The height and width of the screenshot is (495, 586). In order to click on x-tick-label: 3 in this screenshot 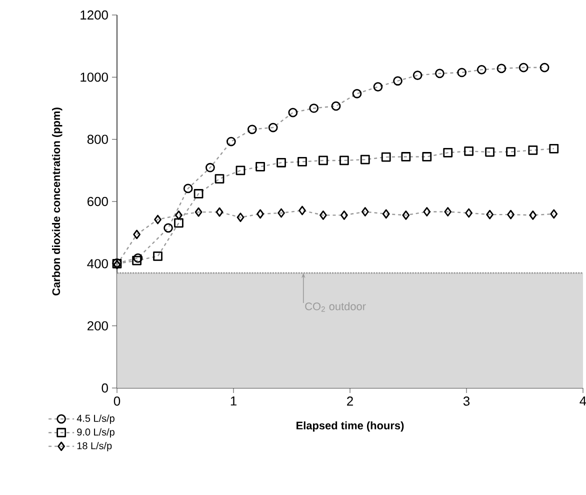, I will do `click(466, 401)`.